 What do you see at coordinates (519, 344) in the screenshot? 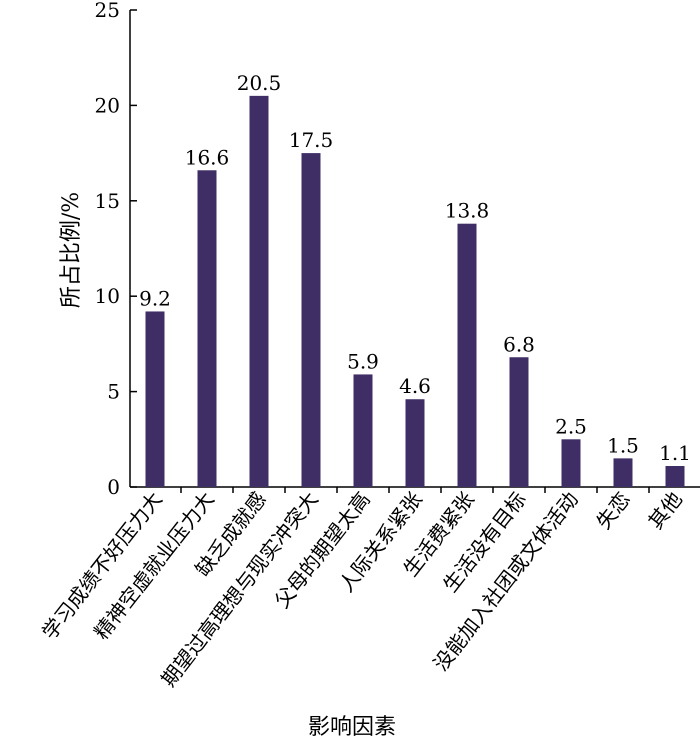
I see `data-label: 6.8` at bounding box center [519, 344].